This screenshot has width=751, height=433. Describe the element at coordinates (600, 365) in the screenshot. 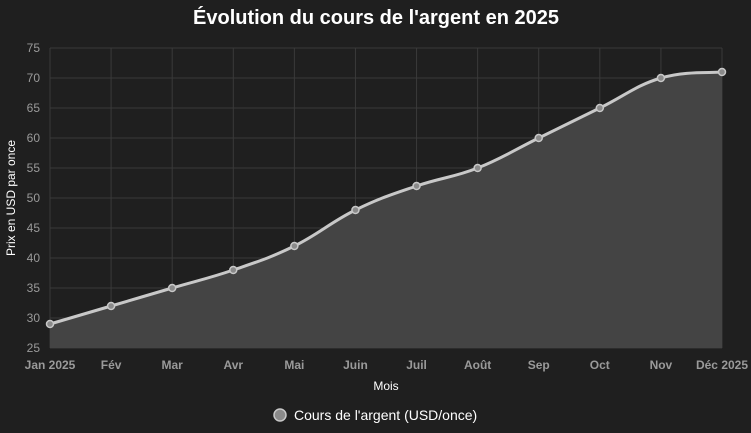

I see `x-tick-label: Oct` at that location.